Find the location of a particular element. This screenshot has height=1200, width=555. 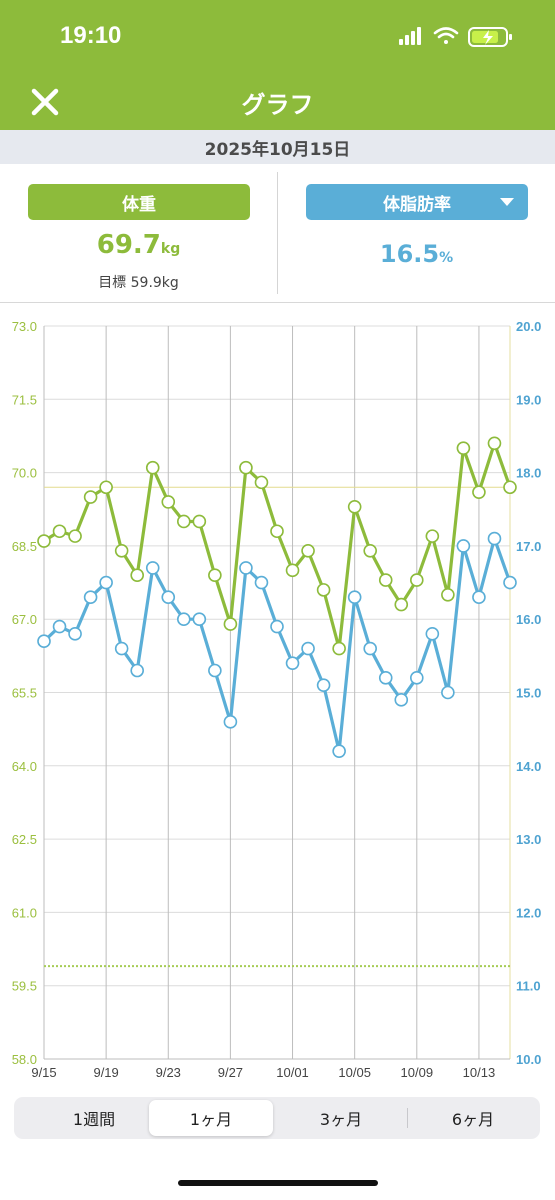

header: グラフ is located at coordinates (277, 102).